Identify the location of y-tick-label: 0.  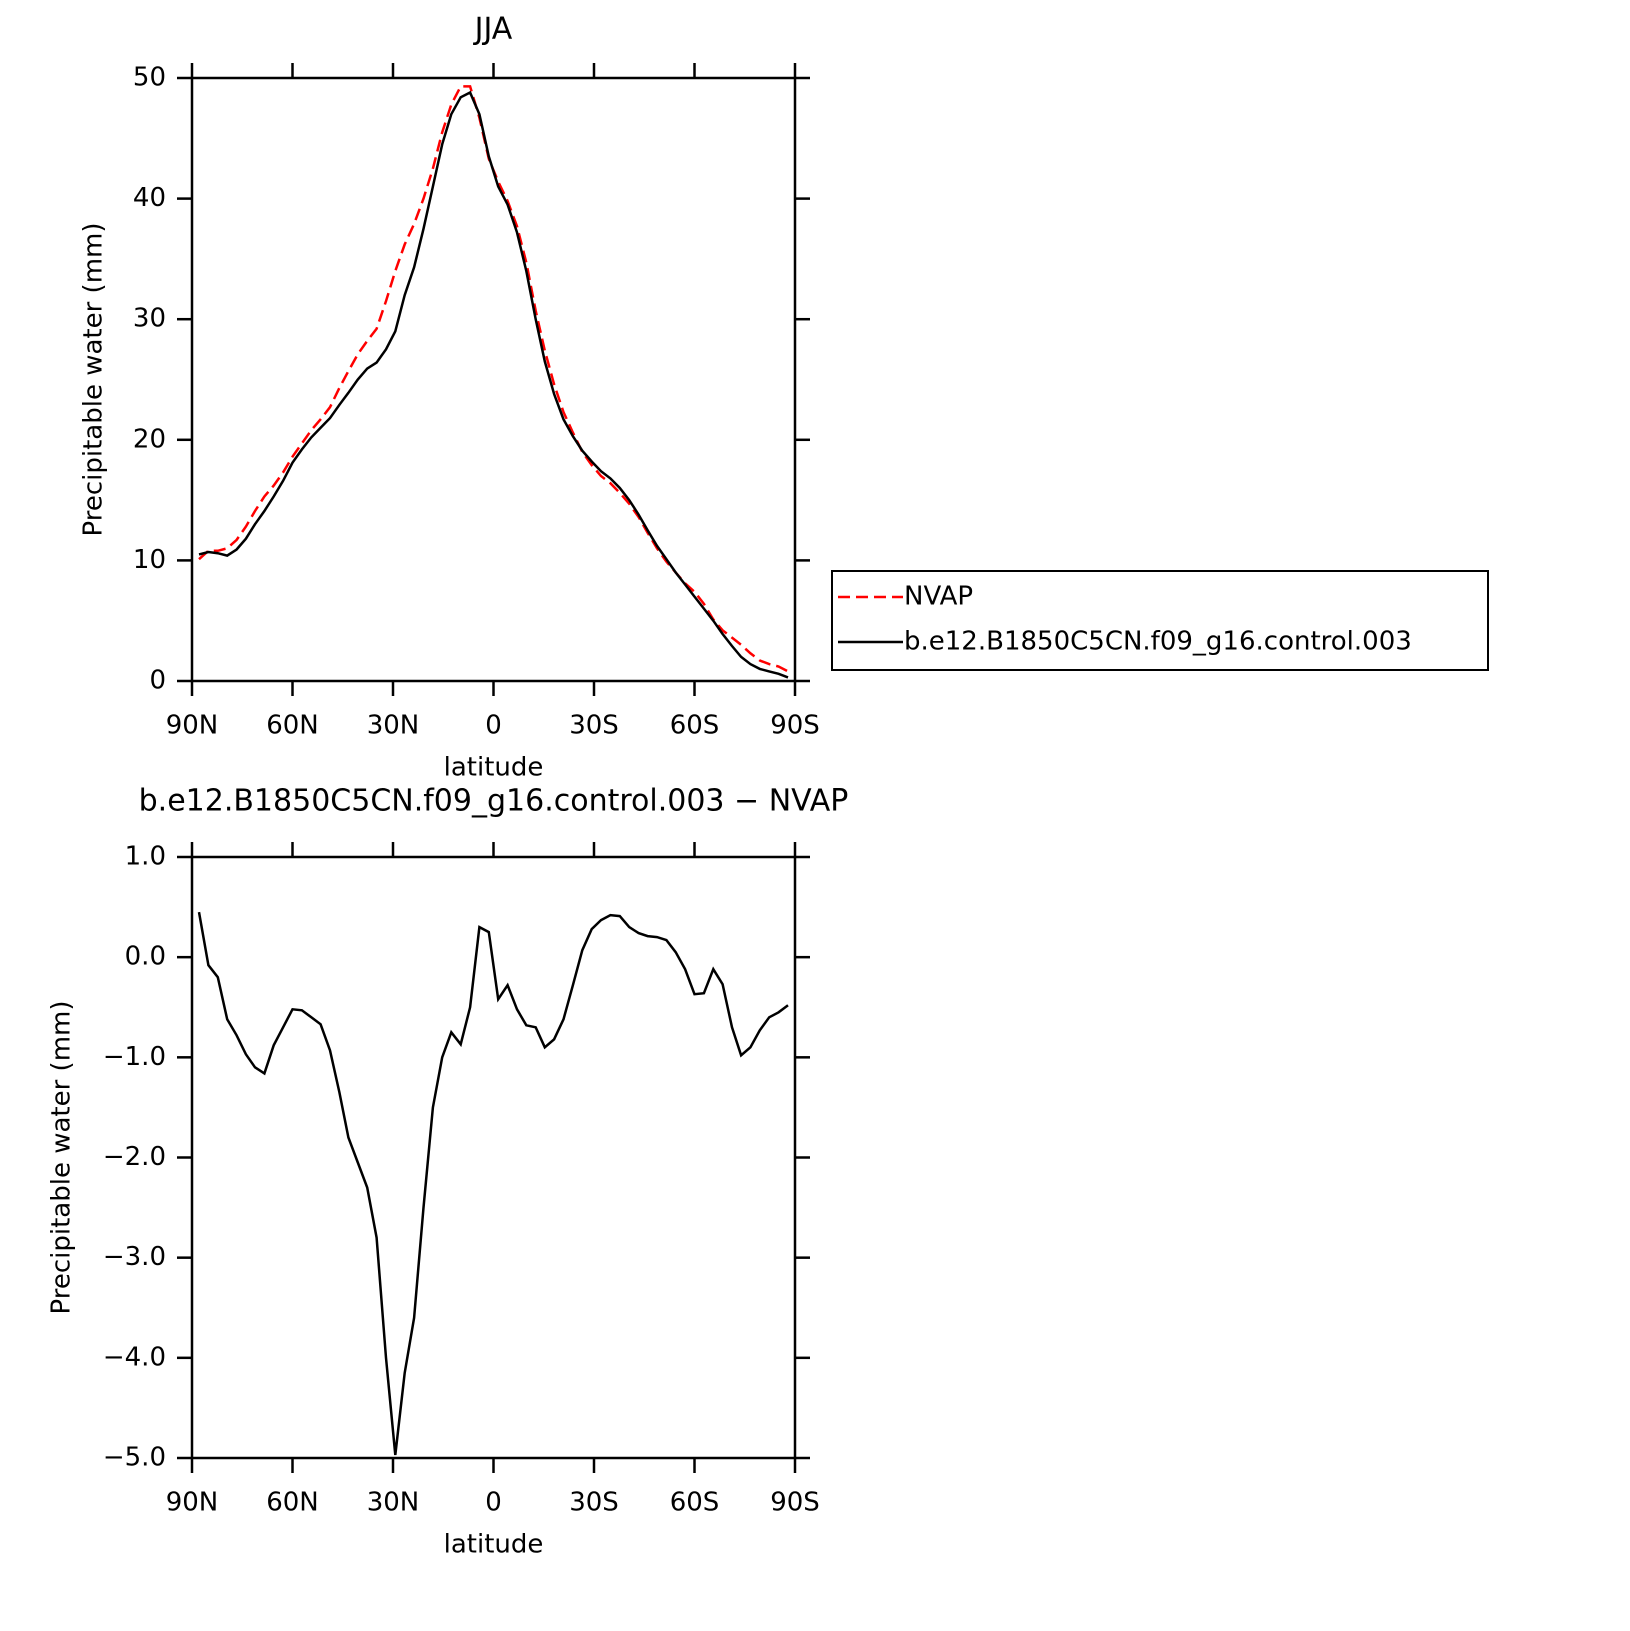
(157, 681).